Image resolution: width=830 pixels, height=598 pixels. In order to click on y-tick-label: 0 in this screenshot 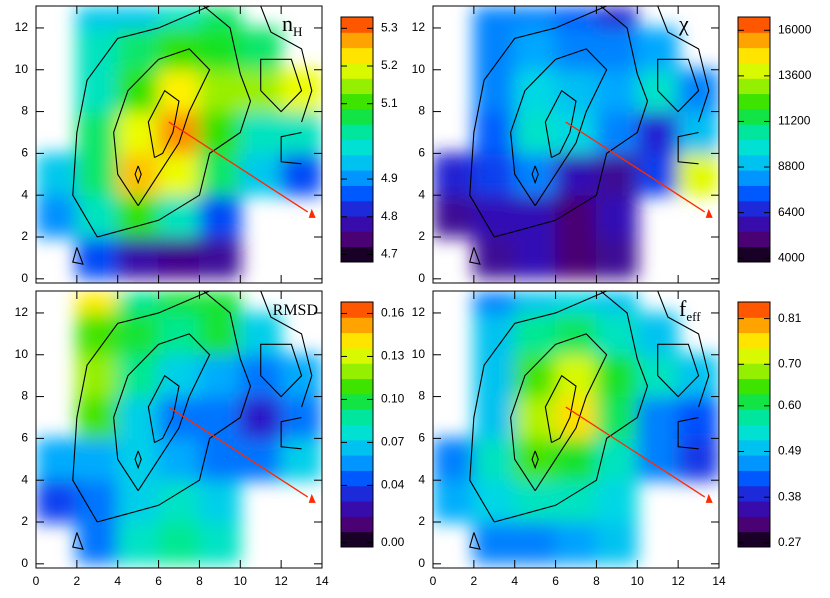, I will do `click(421, 563)`.